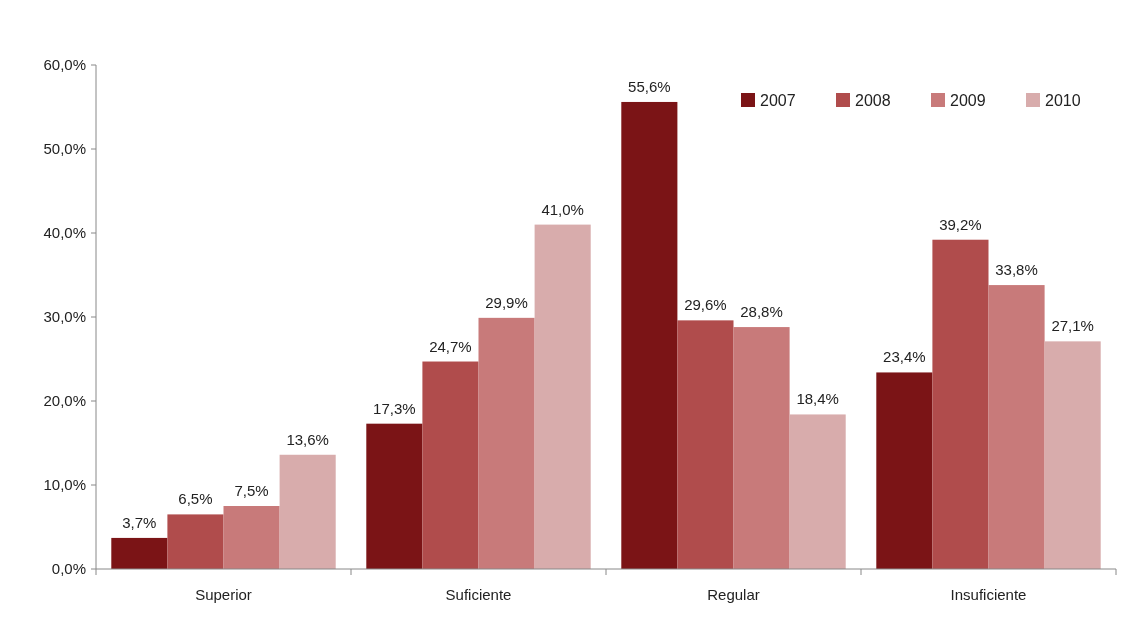 This screenshot has height=619, width=1132. What do you see at coordinates (64, 233) in the screenshot?
I see `y-tick-label: 40,0%` at bounding box center [64, 233].